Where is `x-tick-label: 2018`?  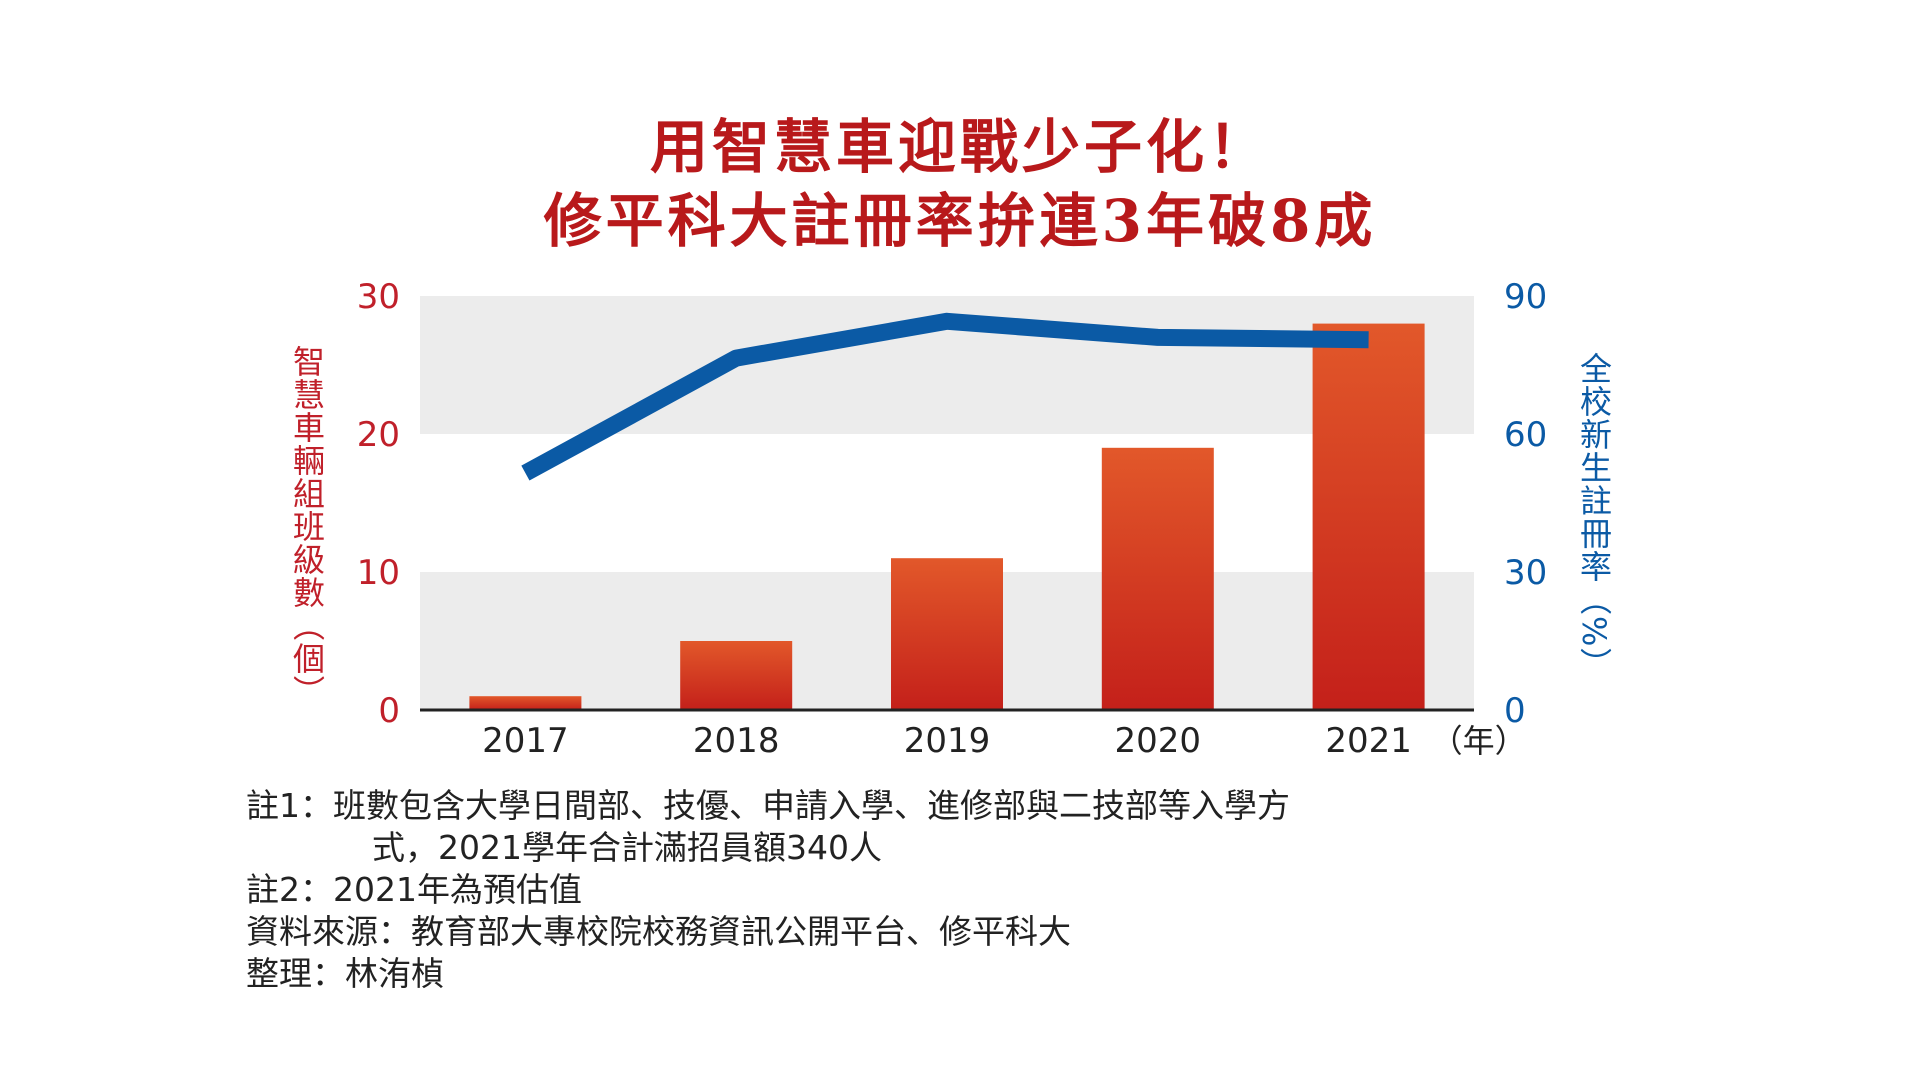
x-tick-label: 2018 is located at coordinates (736, 741).